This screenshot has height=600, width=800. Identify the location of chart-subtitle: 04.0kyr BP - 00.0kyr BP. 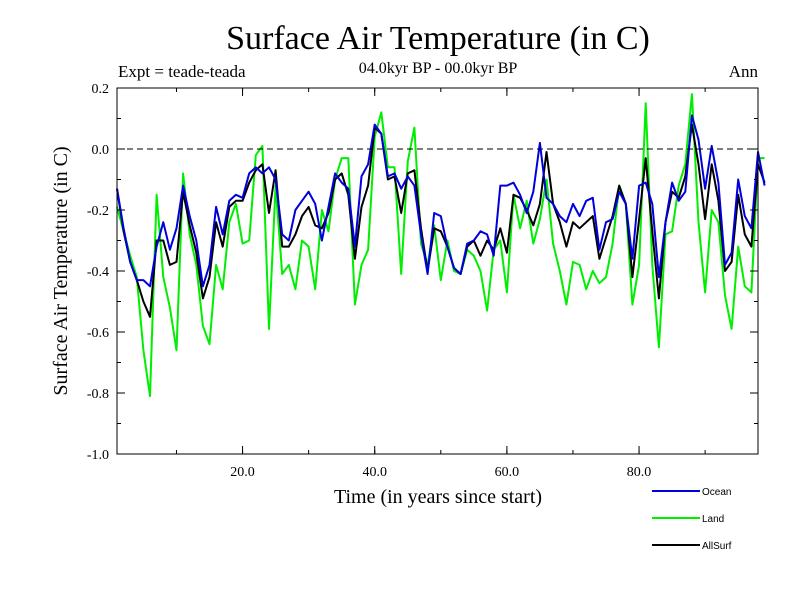
(438, 68).